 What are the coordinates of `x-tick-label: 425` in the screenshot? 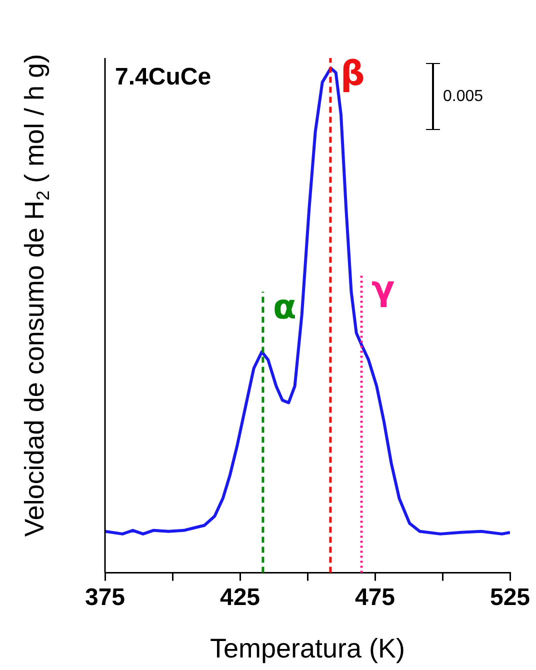 It's located at (240, 597).